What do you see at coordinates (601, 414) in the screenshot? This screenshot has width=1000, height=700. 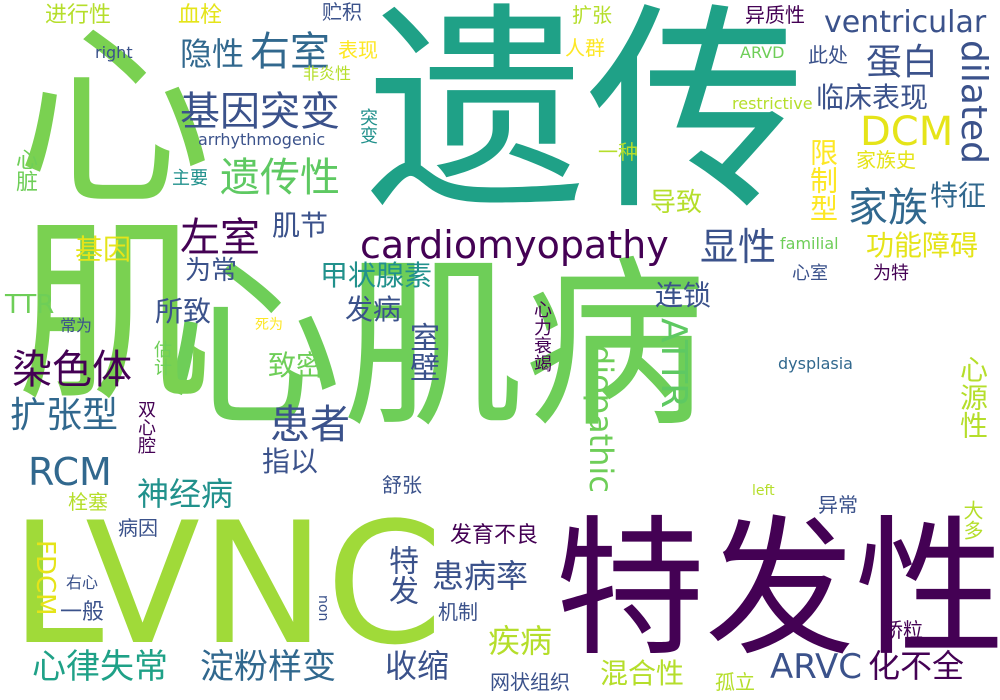 I see `word-idiopathic: idiopathic` at bounding box center [601, 414].